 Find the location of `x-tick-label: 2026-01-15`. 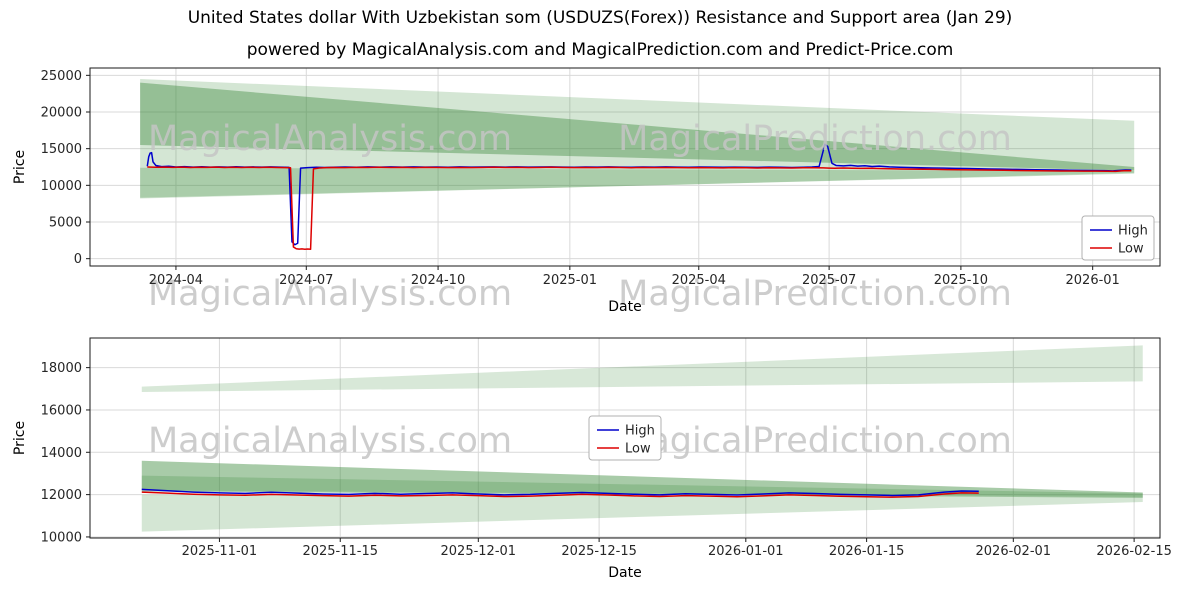

x-tick-label: 2026-01-15 is located at coordinates (867, 551).